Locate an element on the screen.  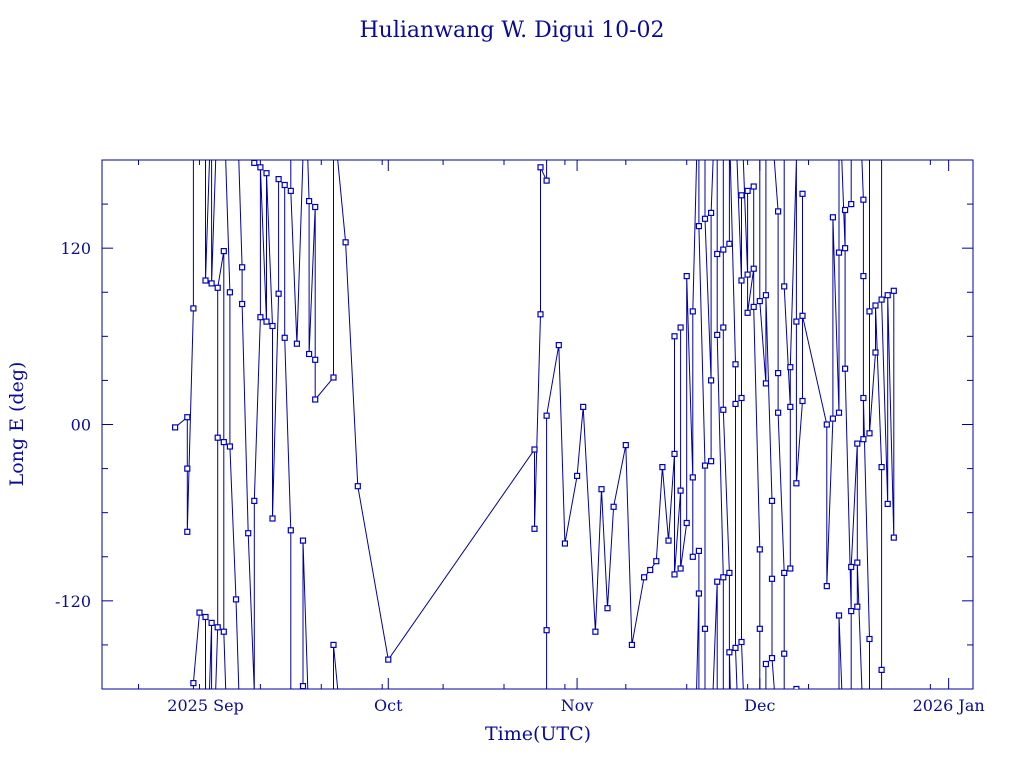
x-axis-label: Time(UTC) is located at coordinates (538, 734).